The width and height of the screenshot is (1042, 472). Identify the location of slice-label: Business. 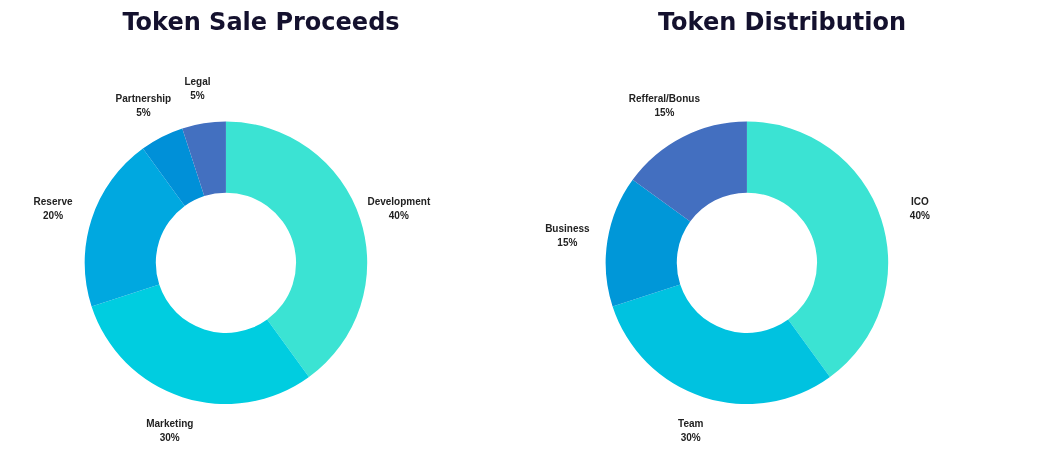
(568, 228).